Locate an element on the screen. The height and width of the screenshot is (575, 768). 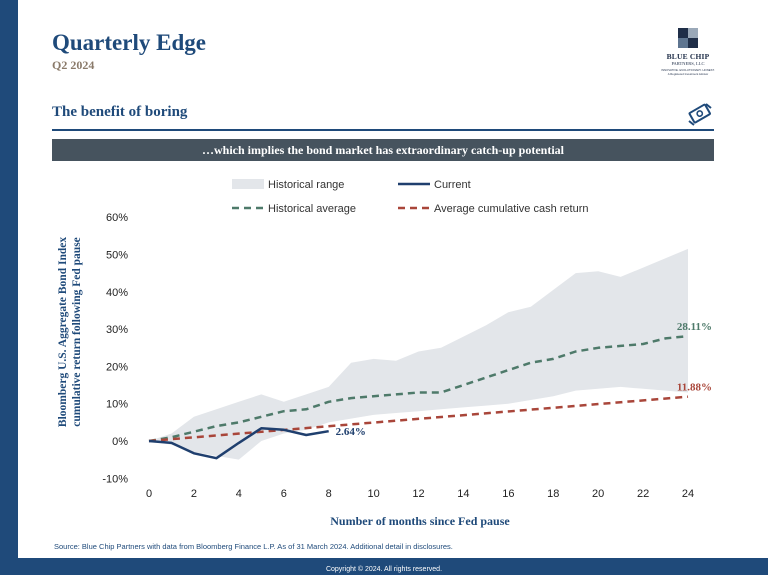
series-line-cash is located at coordinates (418, 419).